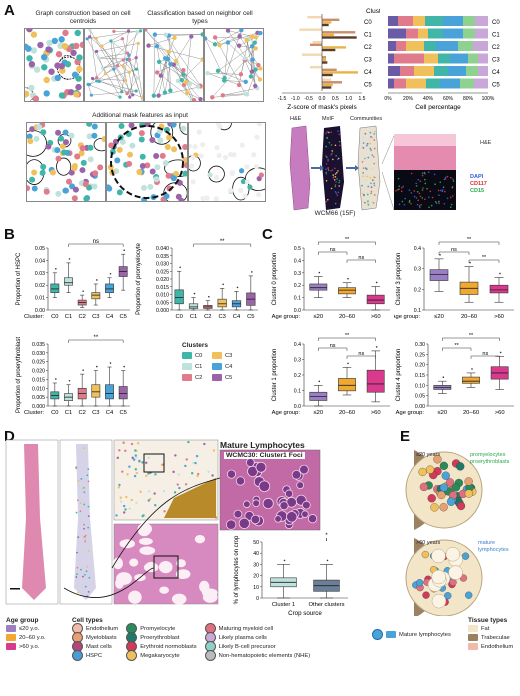  I want to click on x-prefix-label: Age group:, so click(286, 317).